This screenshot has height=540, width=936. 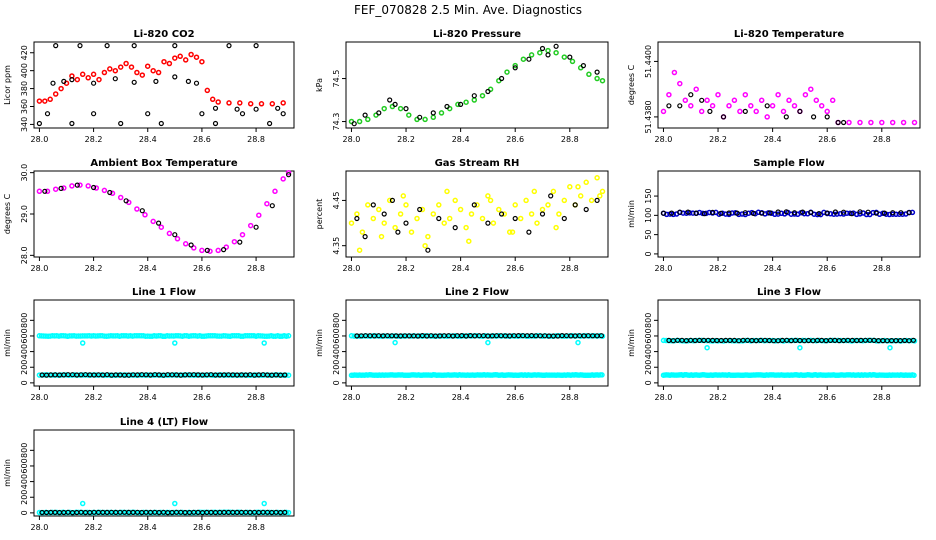 I want to click on sample_flow-ytick-label: 150, so click(x=648, y=195).